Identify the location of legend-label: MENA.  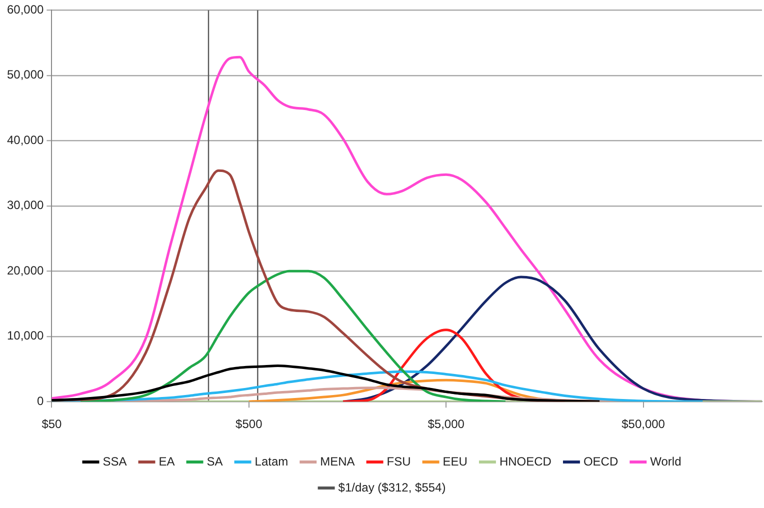
(337, 461).